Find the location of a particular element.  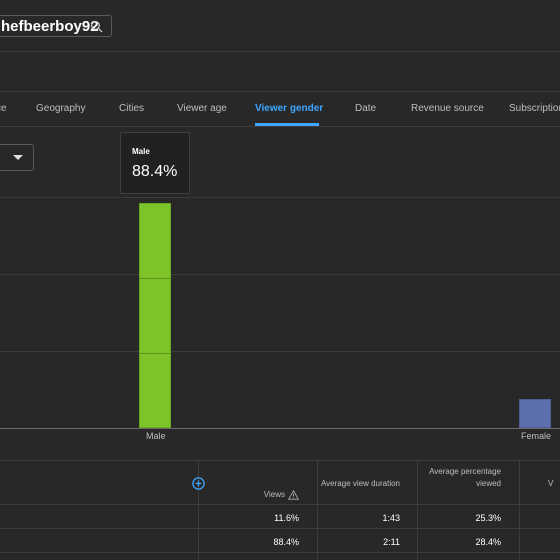

column-header-views: Views is located at coordinates (245, 495).